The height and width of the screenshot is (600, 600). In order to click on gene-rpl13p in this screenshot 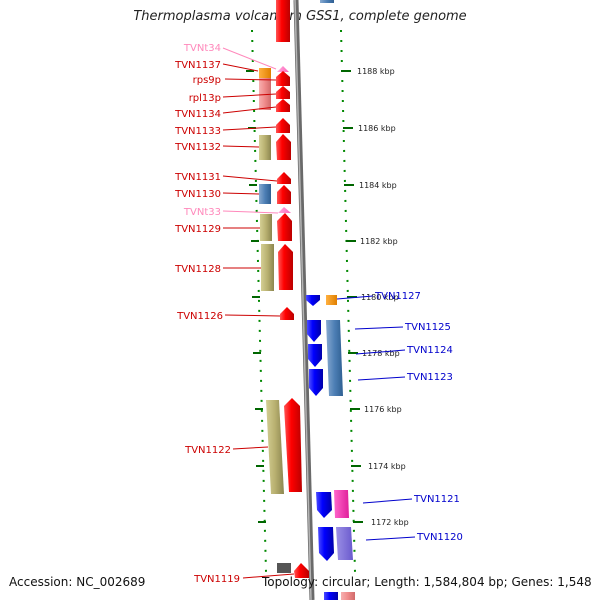, I will do `click(283, 105)`.